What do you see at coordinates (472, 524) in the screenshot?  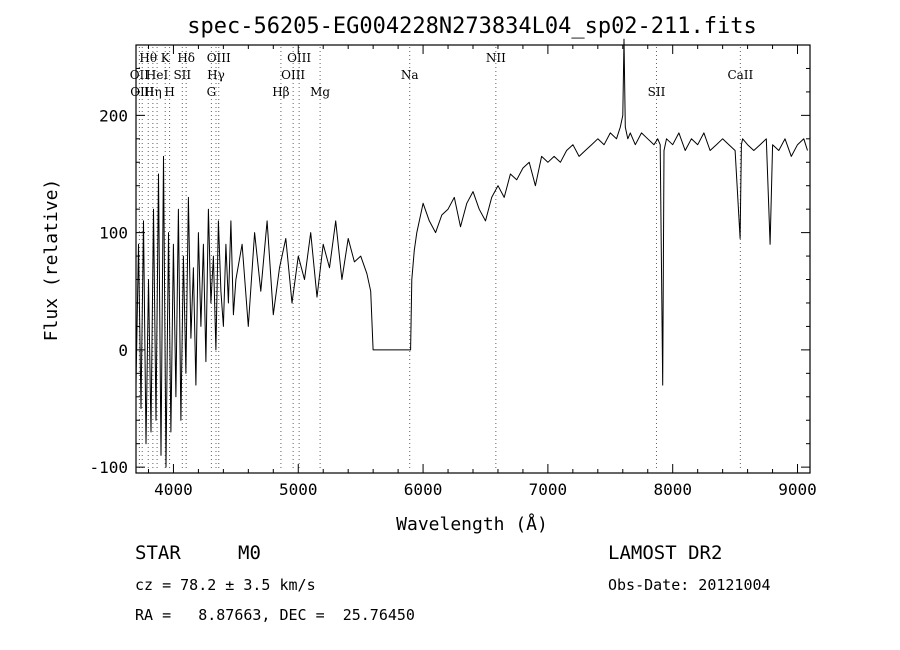 I see `x-axis-label: Wavelength (Å)` at bounding box center [472, 524].